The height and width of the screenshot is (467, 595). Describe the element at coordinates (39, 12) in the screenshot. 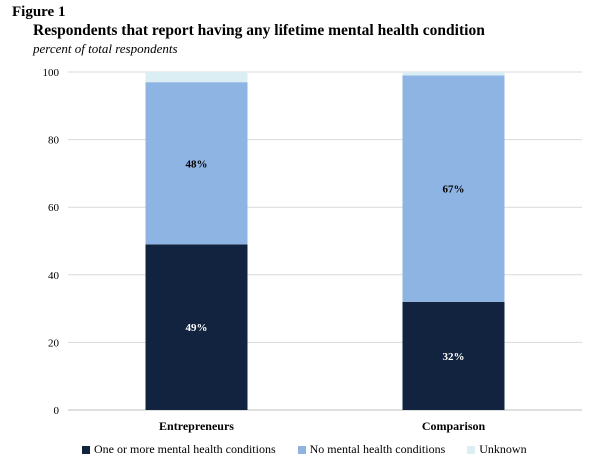

I see `figure-label: Figure 1` at that location.